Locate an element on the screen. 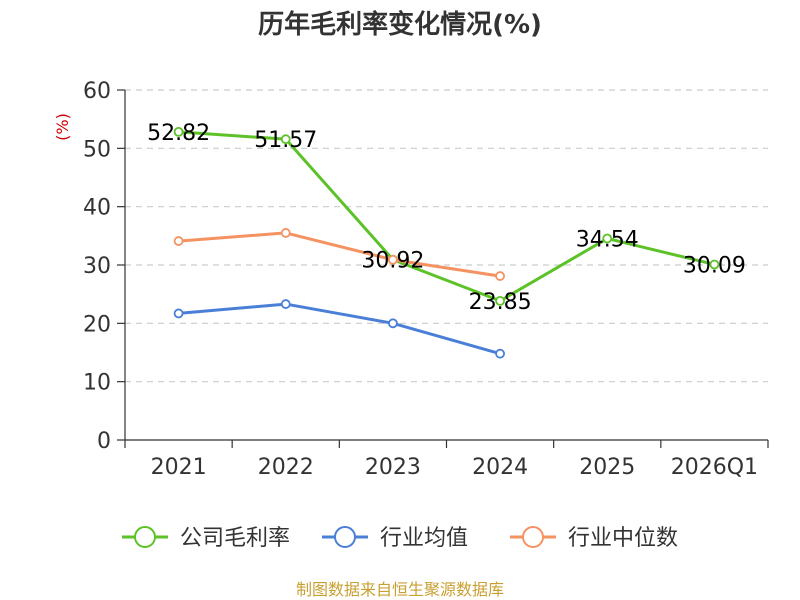 The image size is (800, 600). x-tick-label: 2023 is located at coordinates (393, 467).